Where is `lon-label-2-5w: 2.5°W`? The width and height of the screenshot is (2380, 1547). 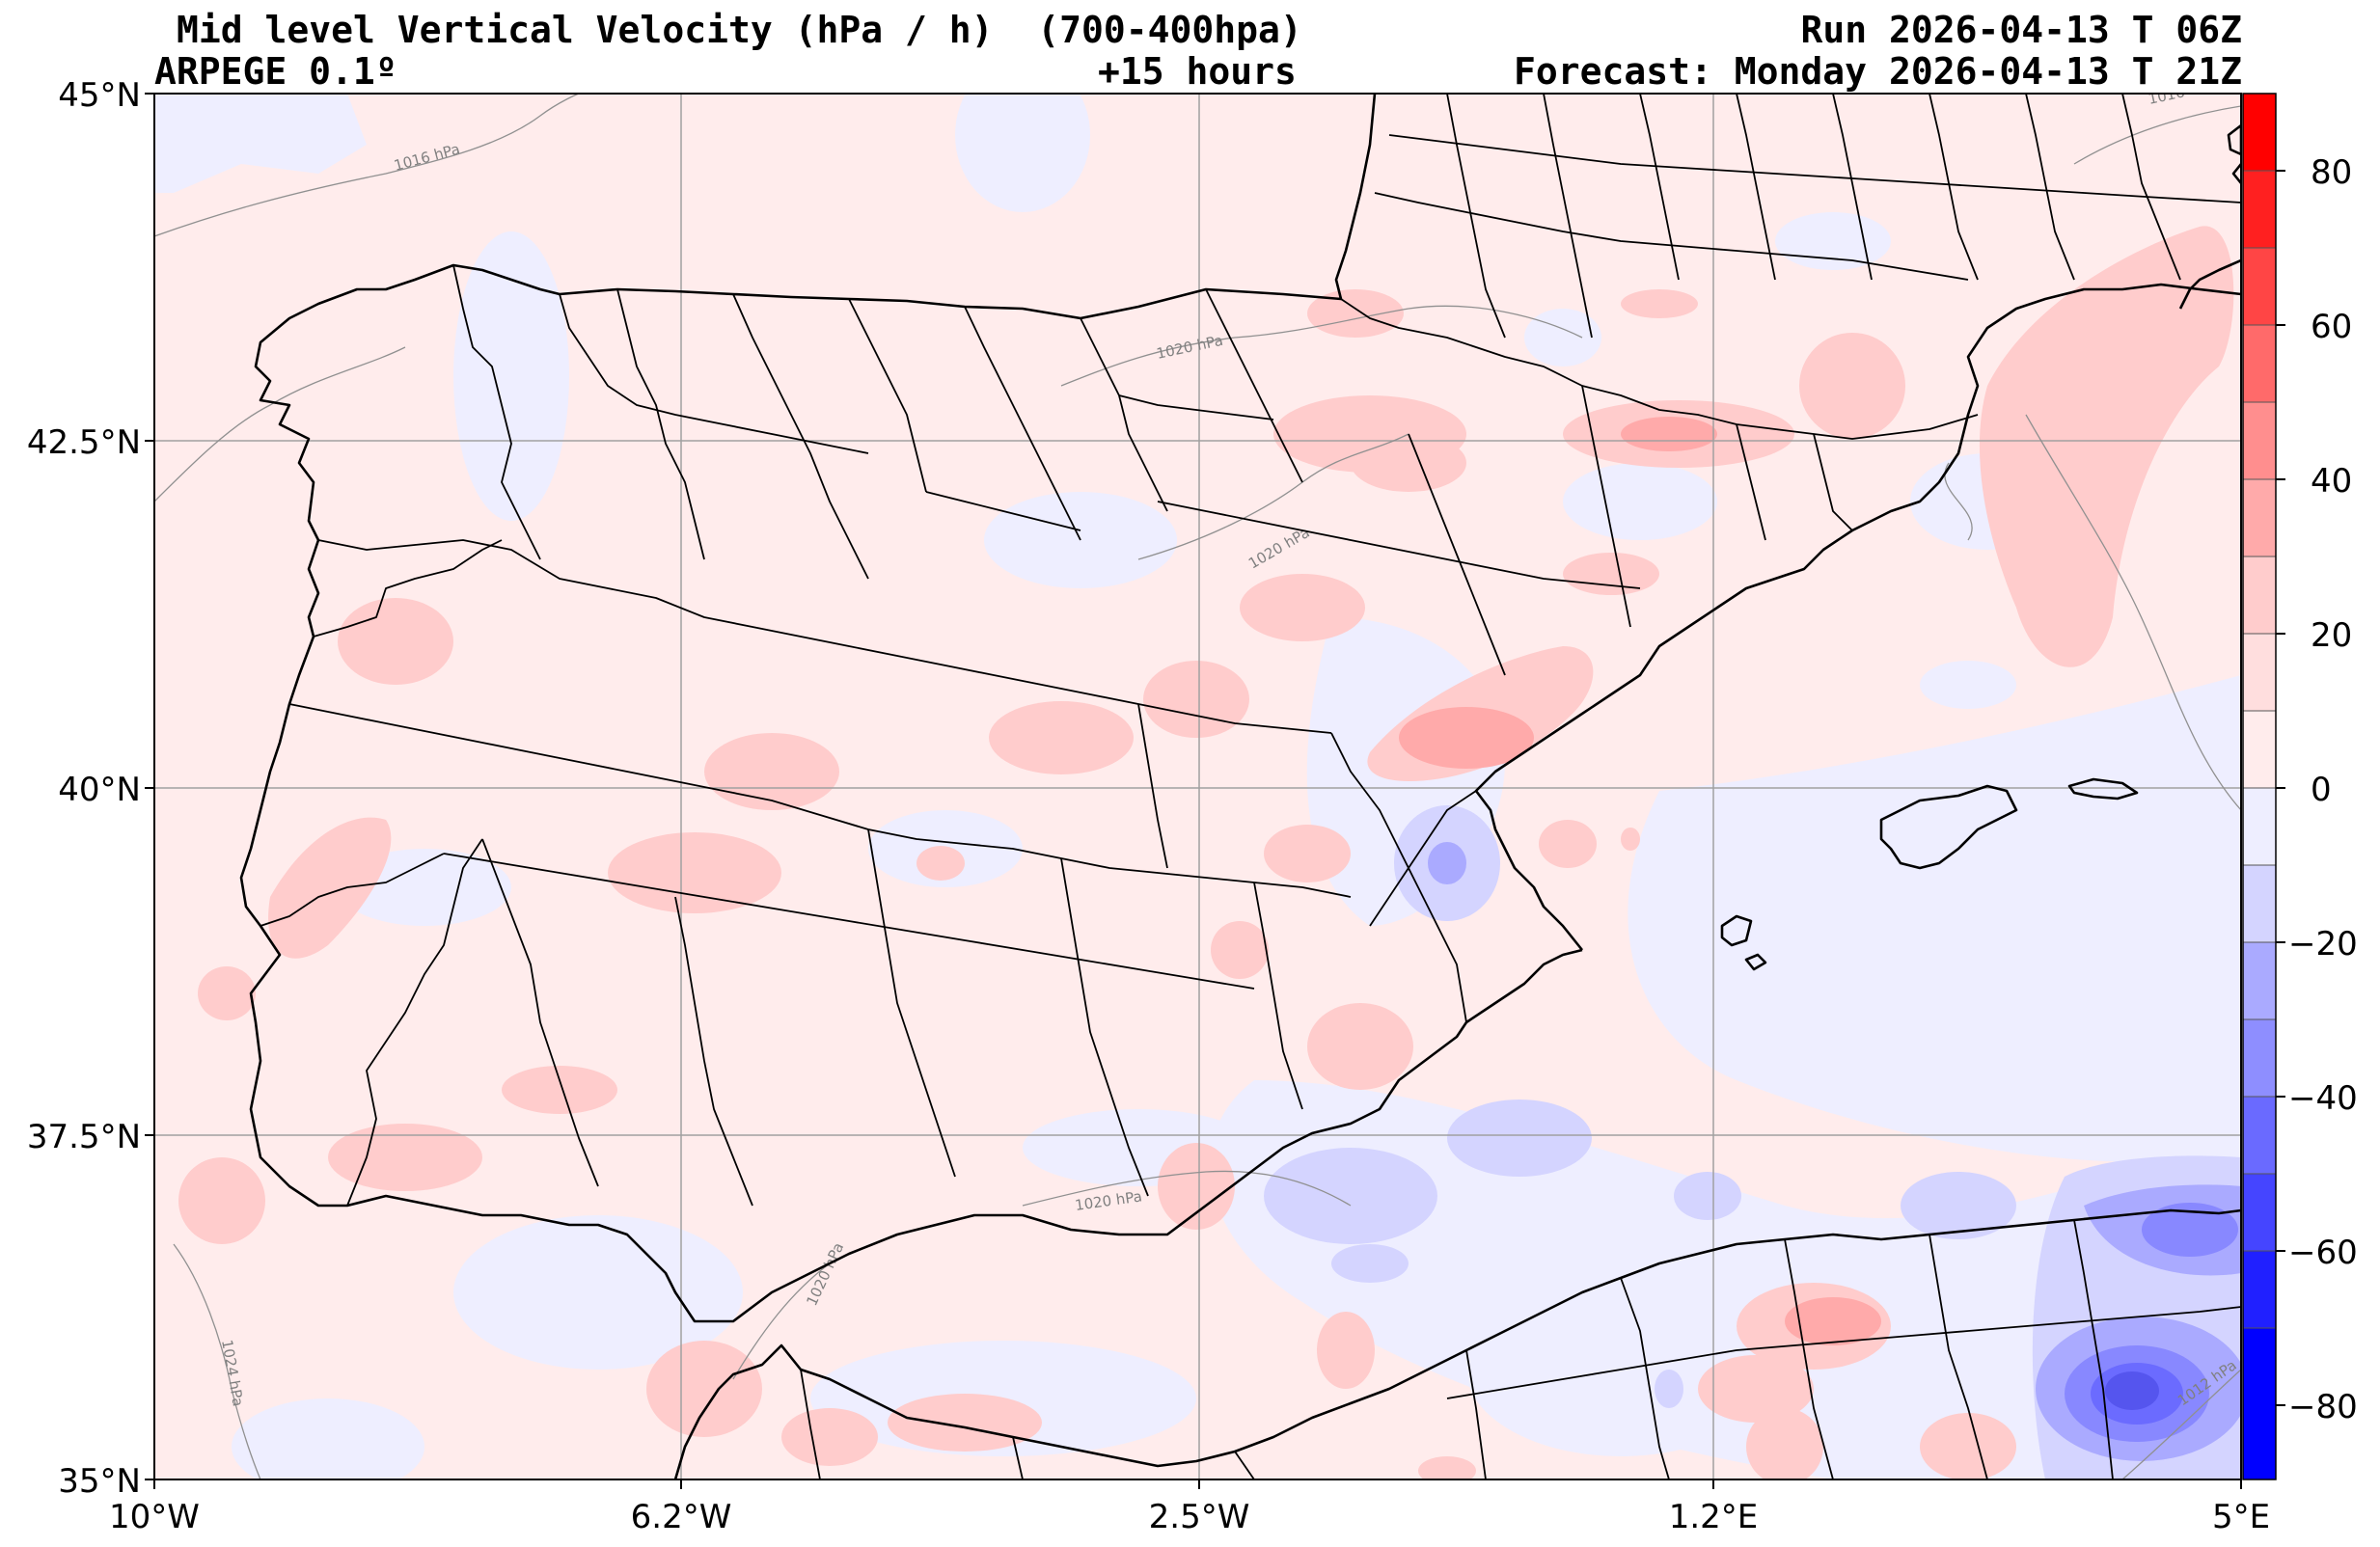 lon-label-2-5w: 2.5°W is located at coordinates (1200, 1517).